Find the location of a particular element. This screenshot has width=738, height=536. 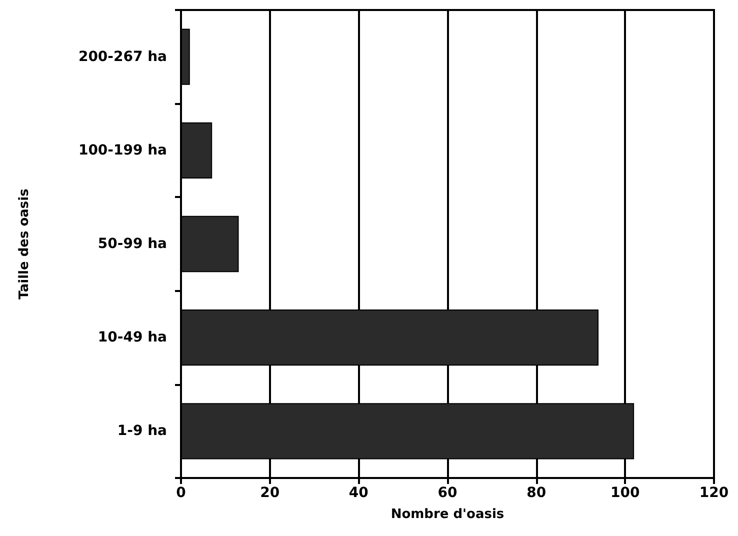

x-tick-label: 100 is located at coordinates (625, 493).